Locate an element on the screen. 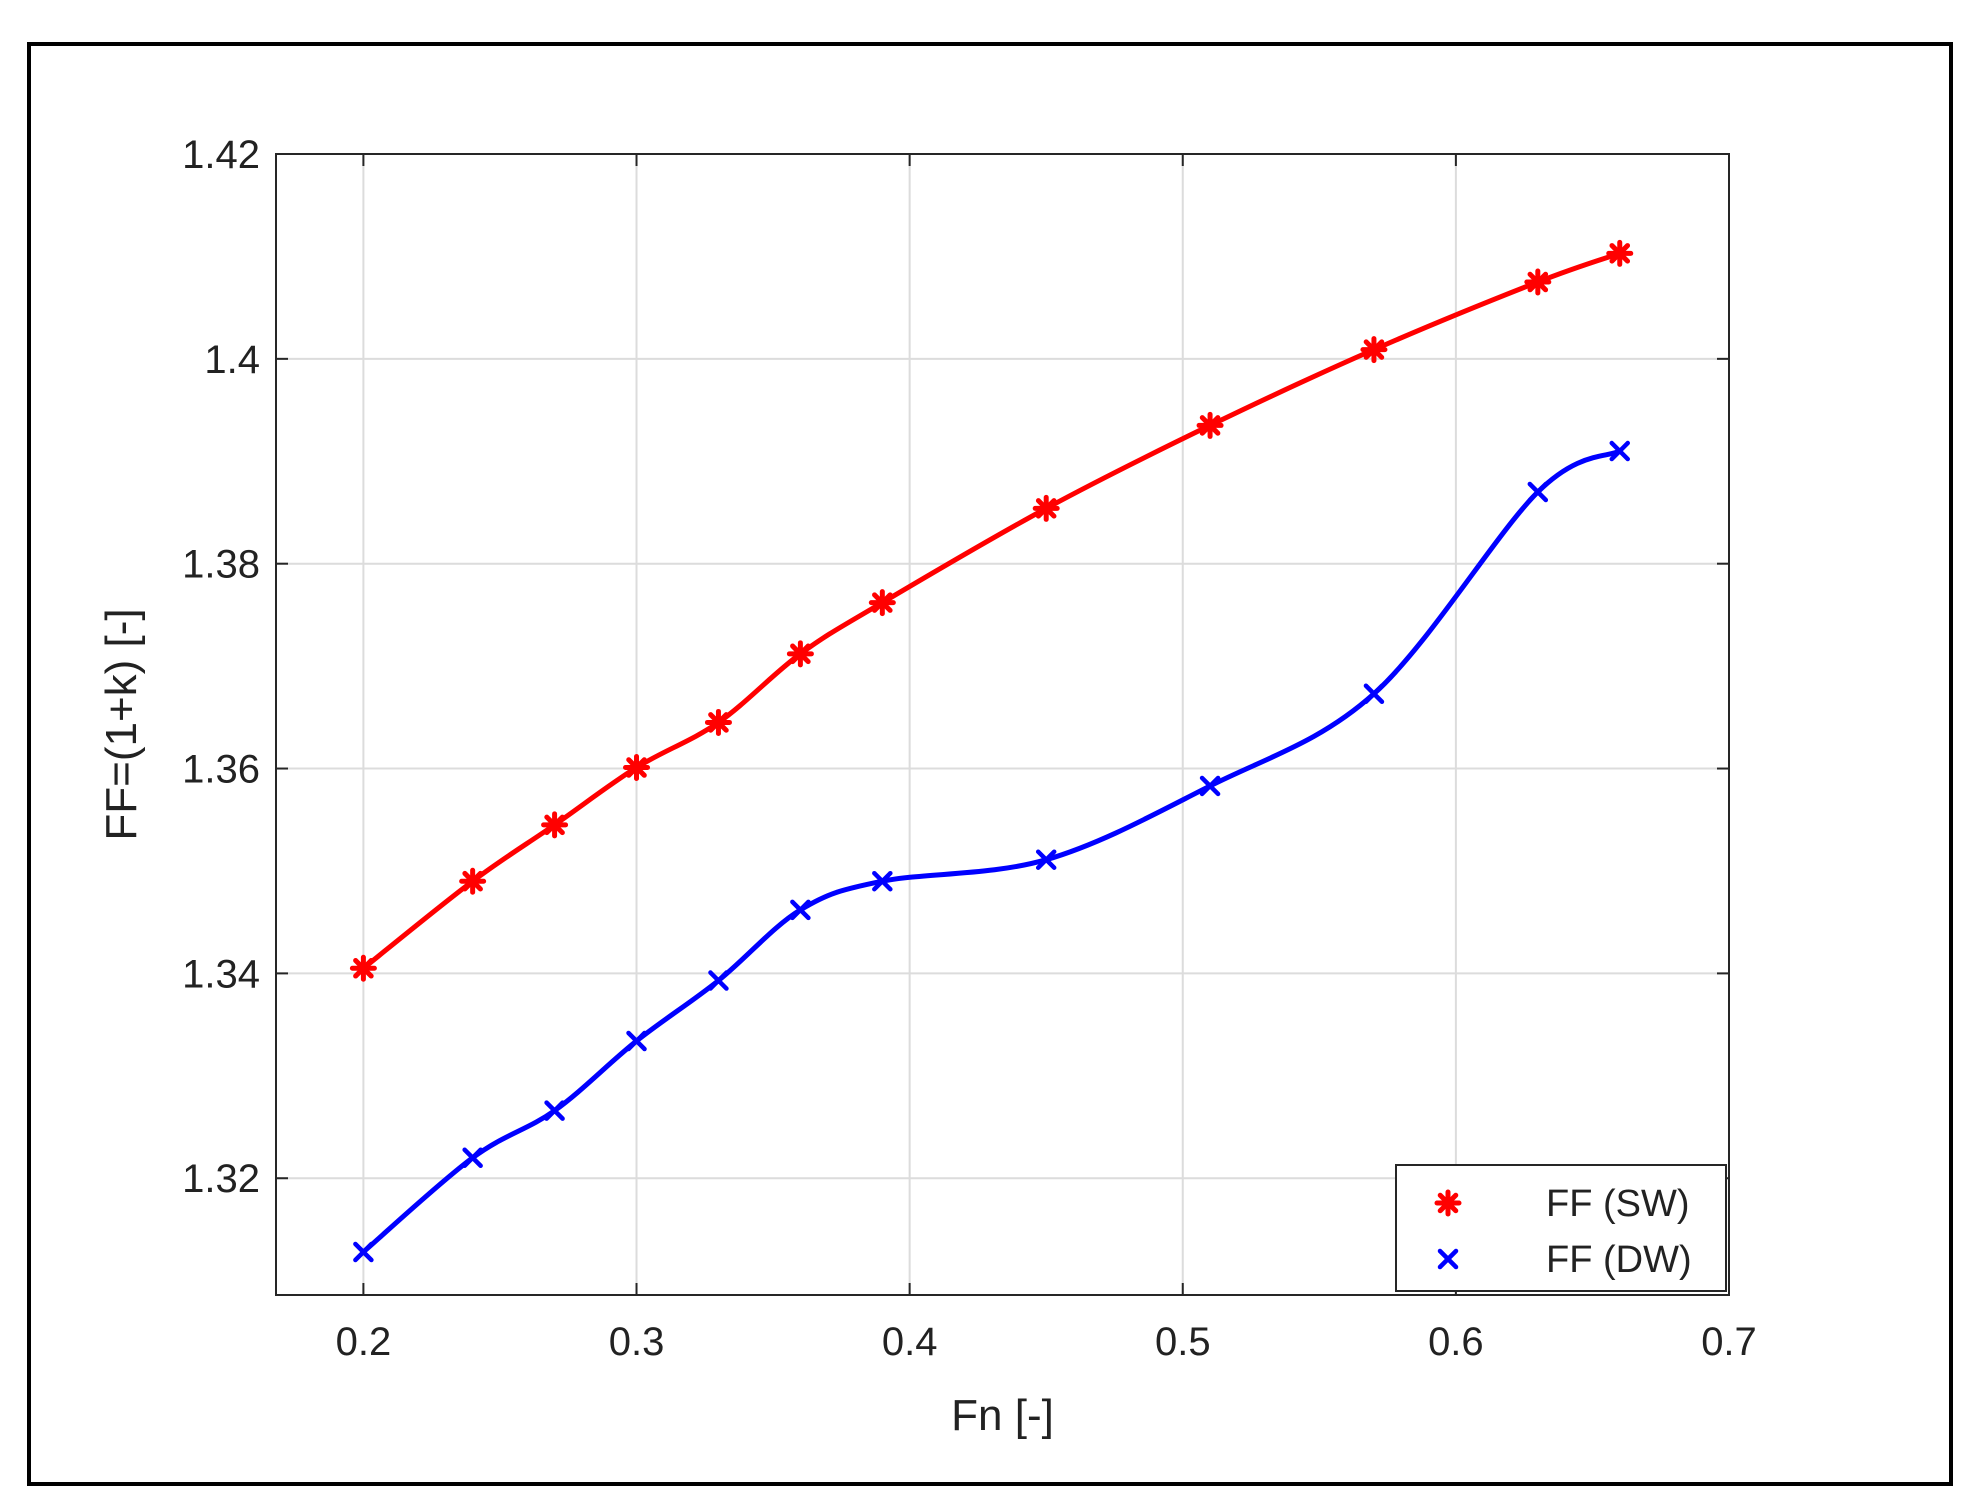 The image size is (1982, 1490). y-tick-label: 1.38 is located at coordinates (221, 565).